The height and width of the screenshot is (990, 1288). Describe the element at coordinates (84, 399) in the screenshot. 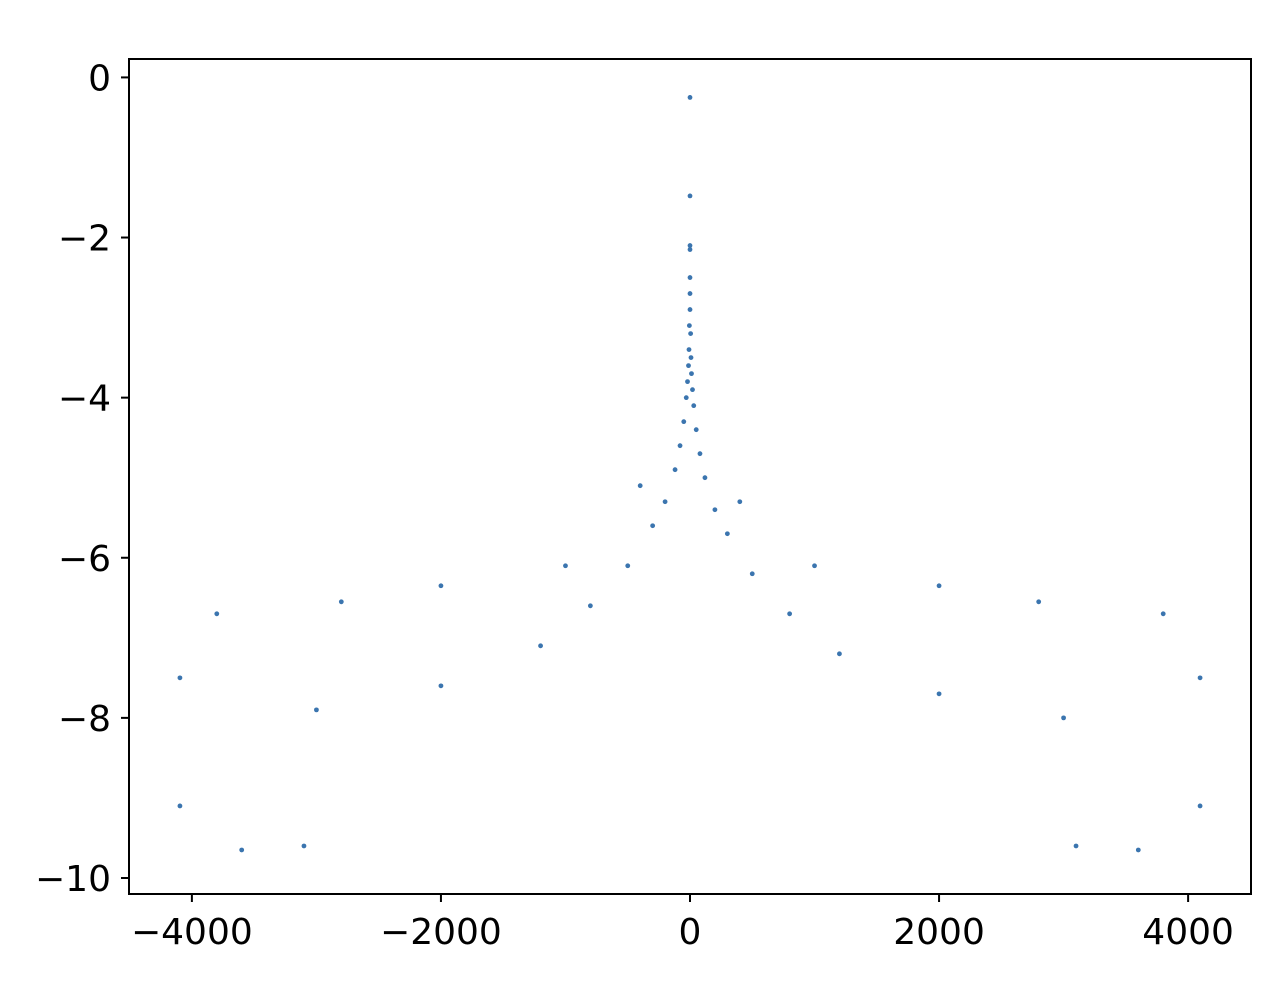

I see `y-tick-label: −4` at that location.